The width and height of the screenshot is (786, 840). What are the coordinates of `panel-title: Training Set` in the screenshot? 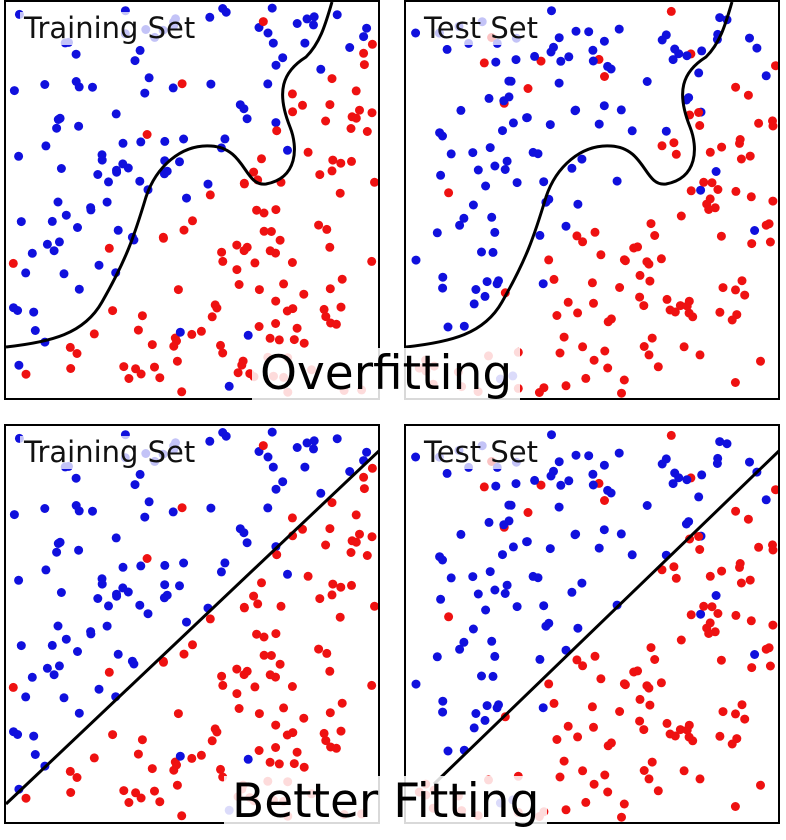 It's located at (110, 28).